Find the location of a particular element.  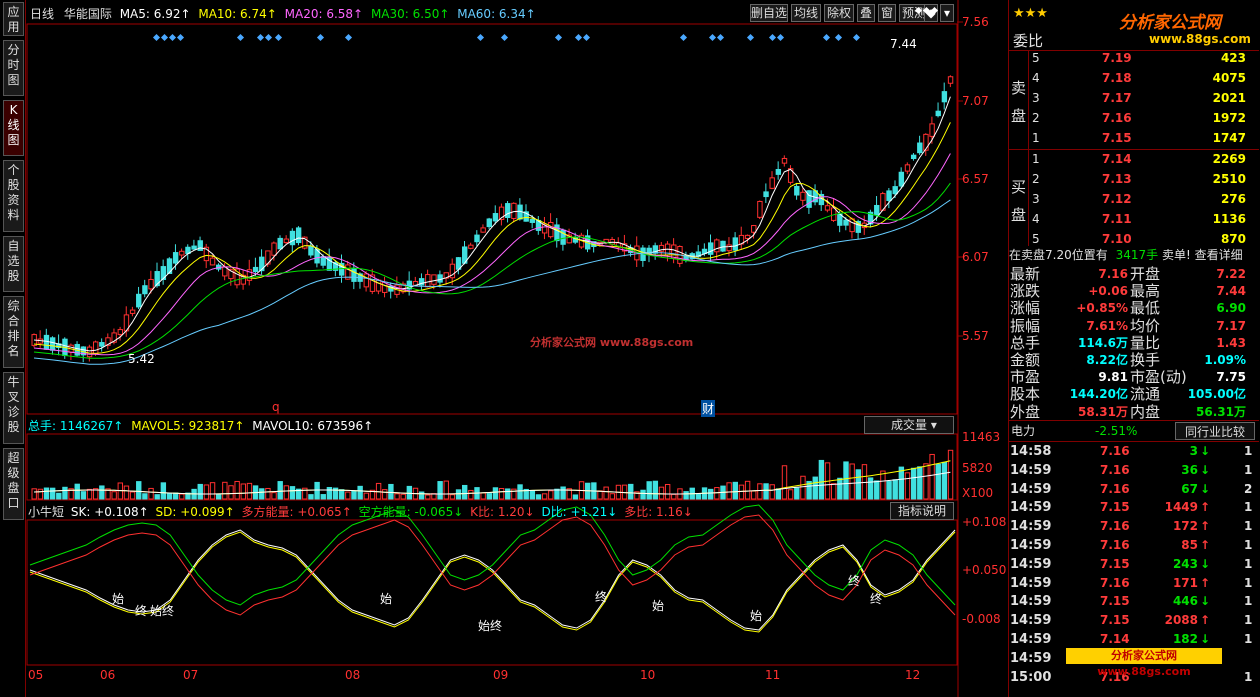

toolbar-button-0: 删自选 is located at coordinates (769, 13).